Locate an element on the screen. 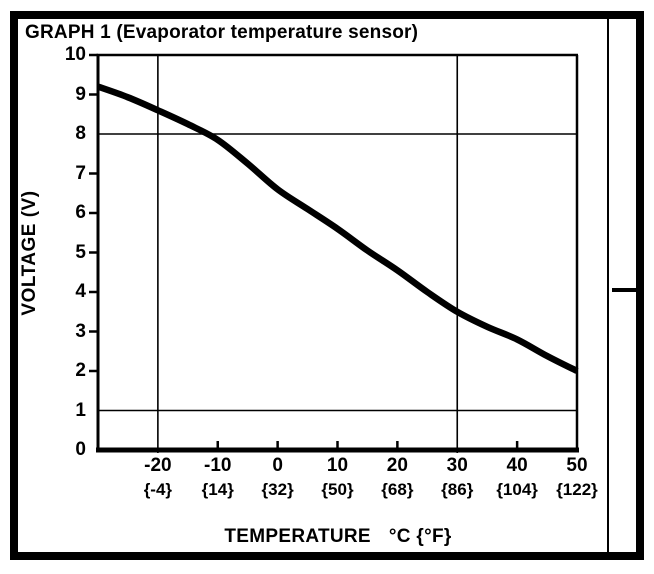 The image size is (654, 574). y-tick-label: 4 is located at coordinates (80, 291).